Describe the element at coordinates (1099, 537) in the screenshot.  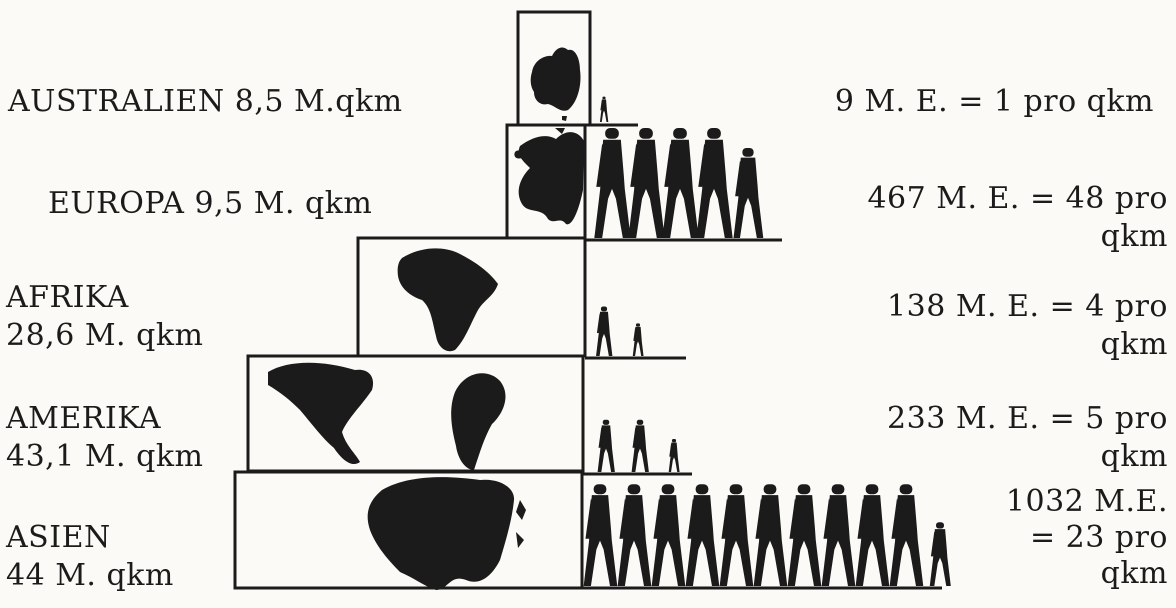
I see `population-text-asien-2: = 23 pro` at that location.